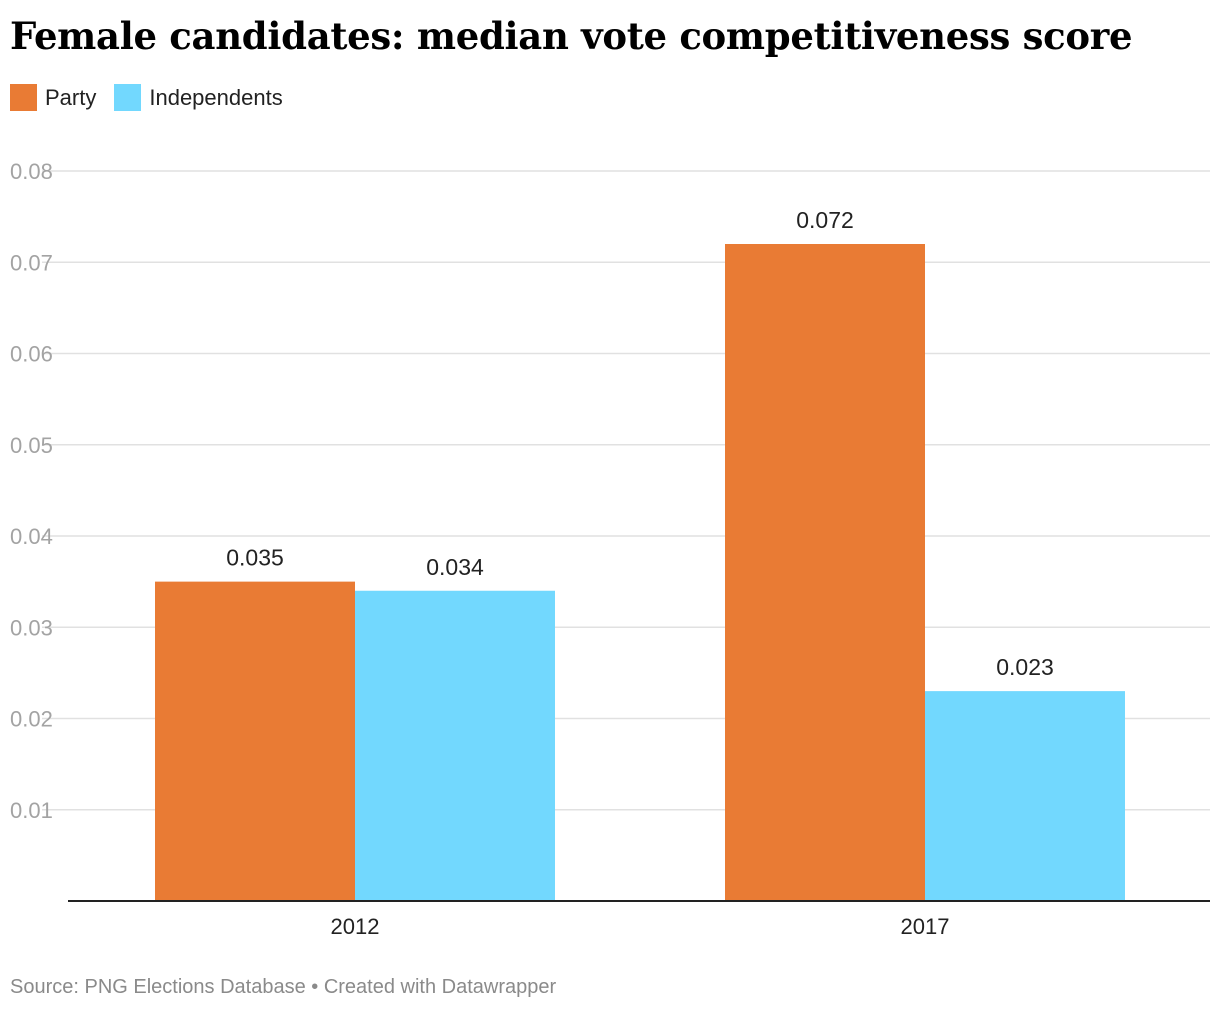 The width and height of the screenshot is (1220, 1016). What do you see at coordinates (825, 220) in the screenshot?
I see `data-label: 0.072` at bounding box center [825, 220].